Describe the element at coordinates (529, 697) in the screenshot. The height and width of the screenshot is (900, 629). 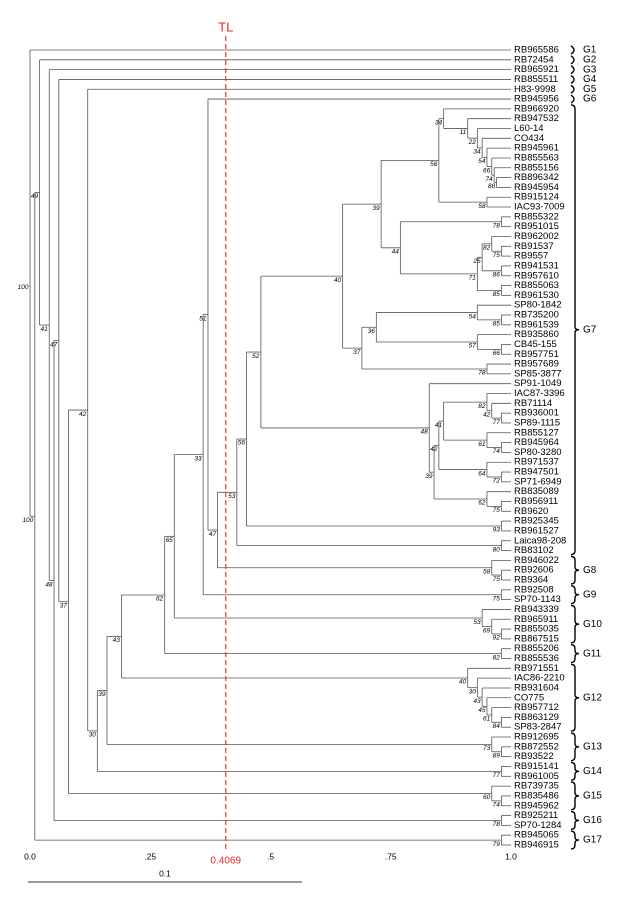
I see `leaf-label: CO775` at that location.